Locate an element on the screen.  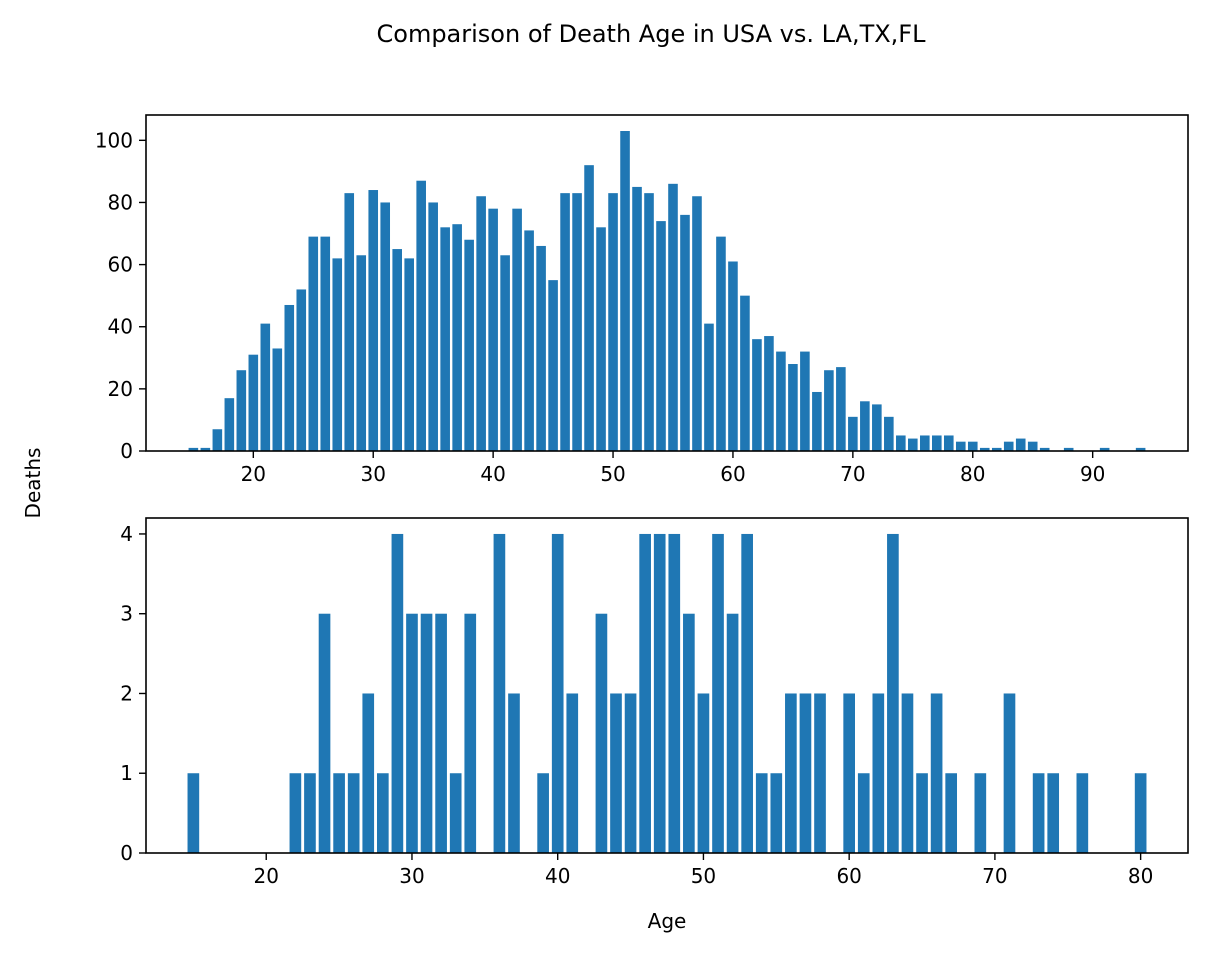
shared-y-axis-label: Deaths is located at coordinates (33, 483).